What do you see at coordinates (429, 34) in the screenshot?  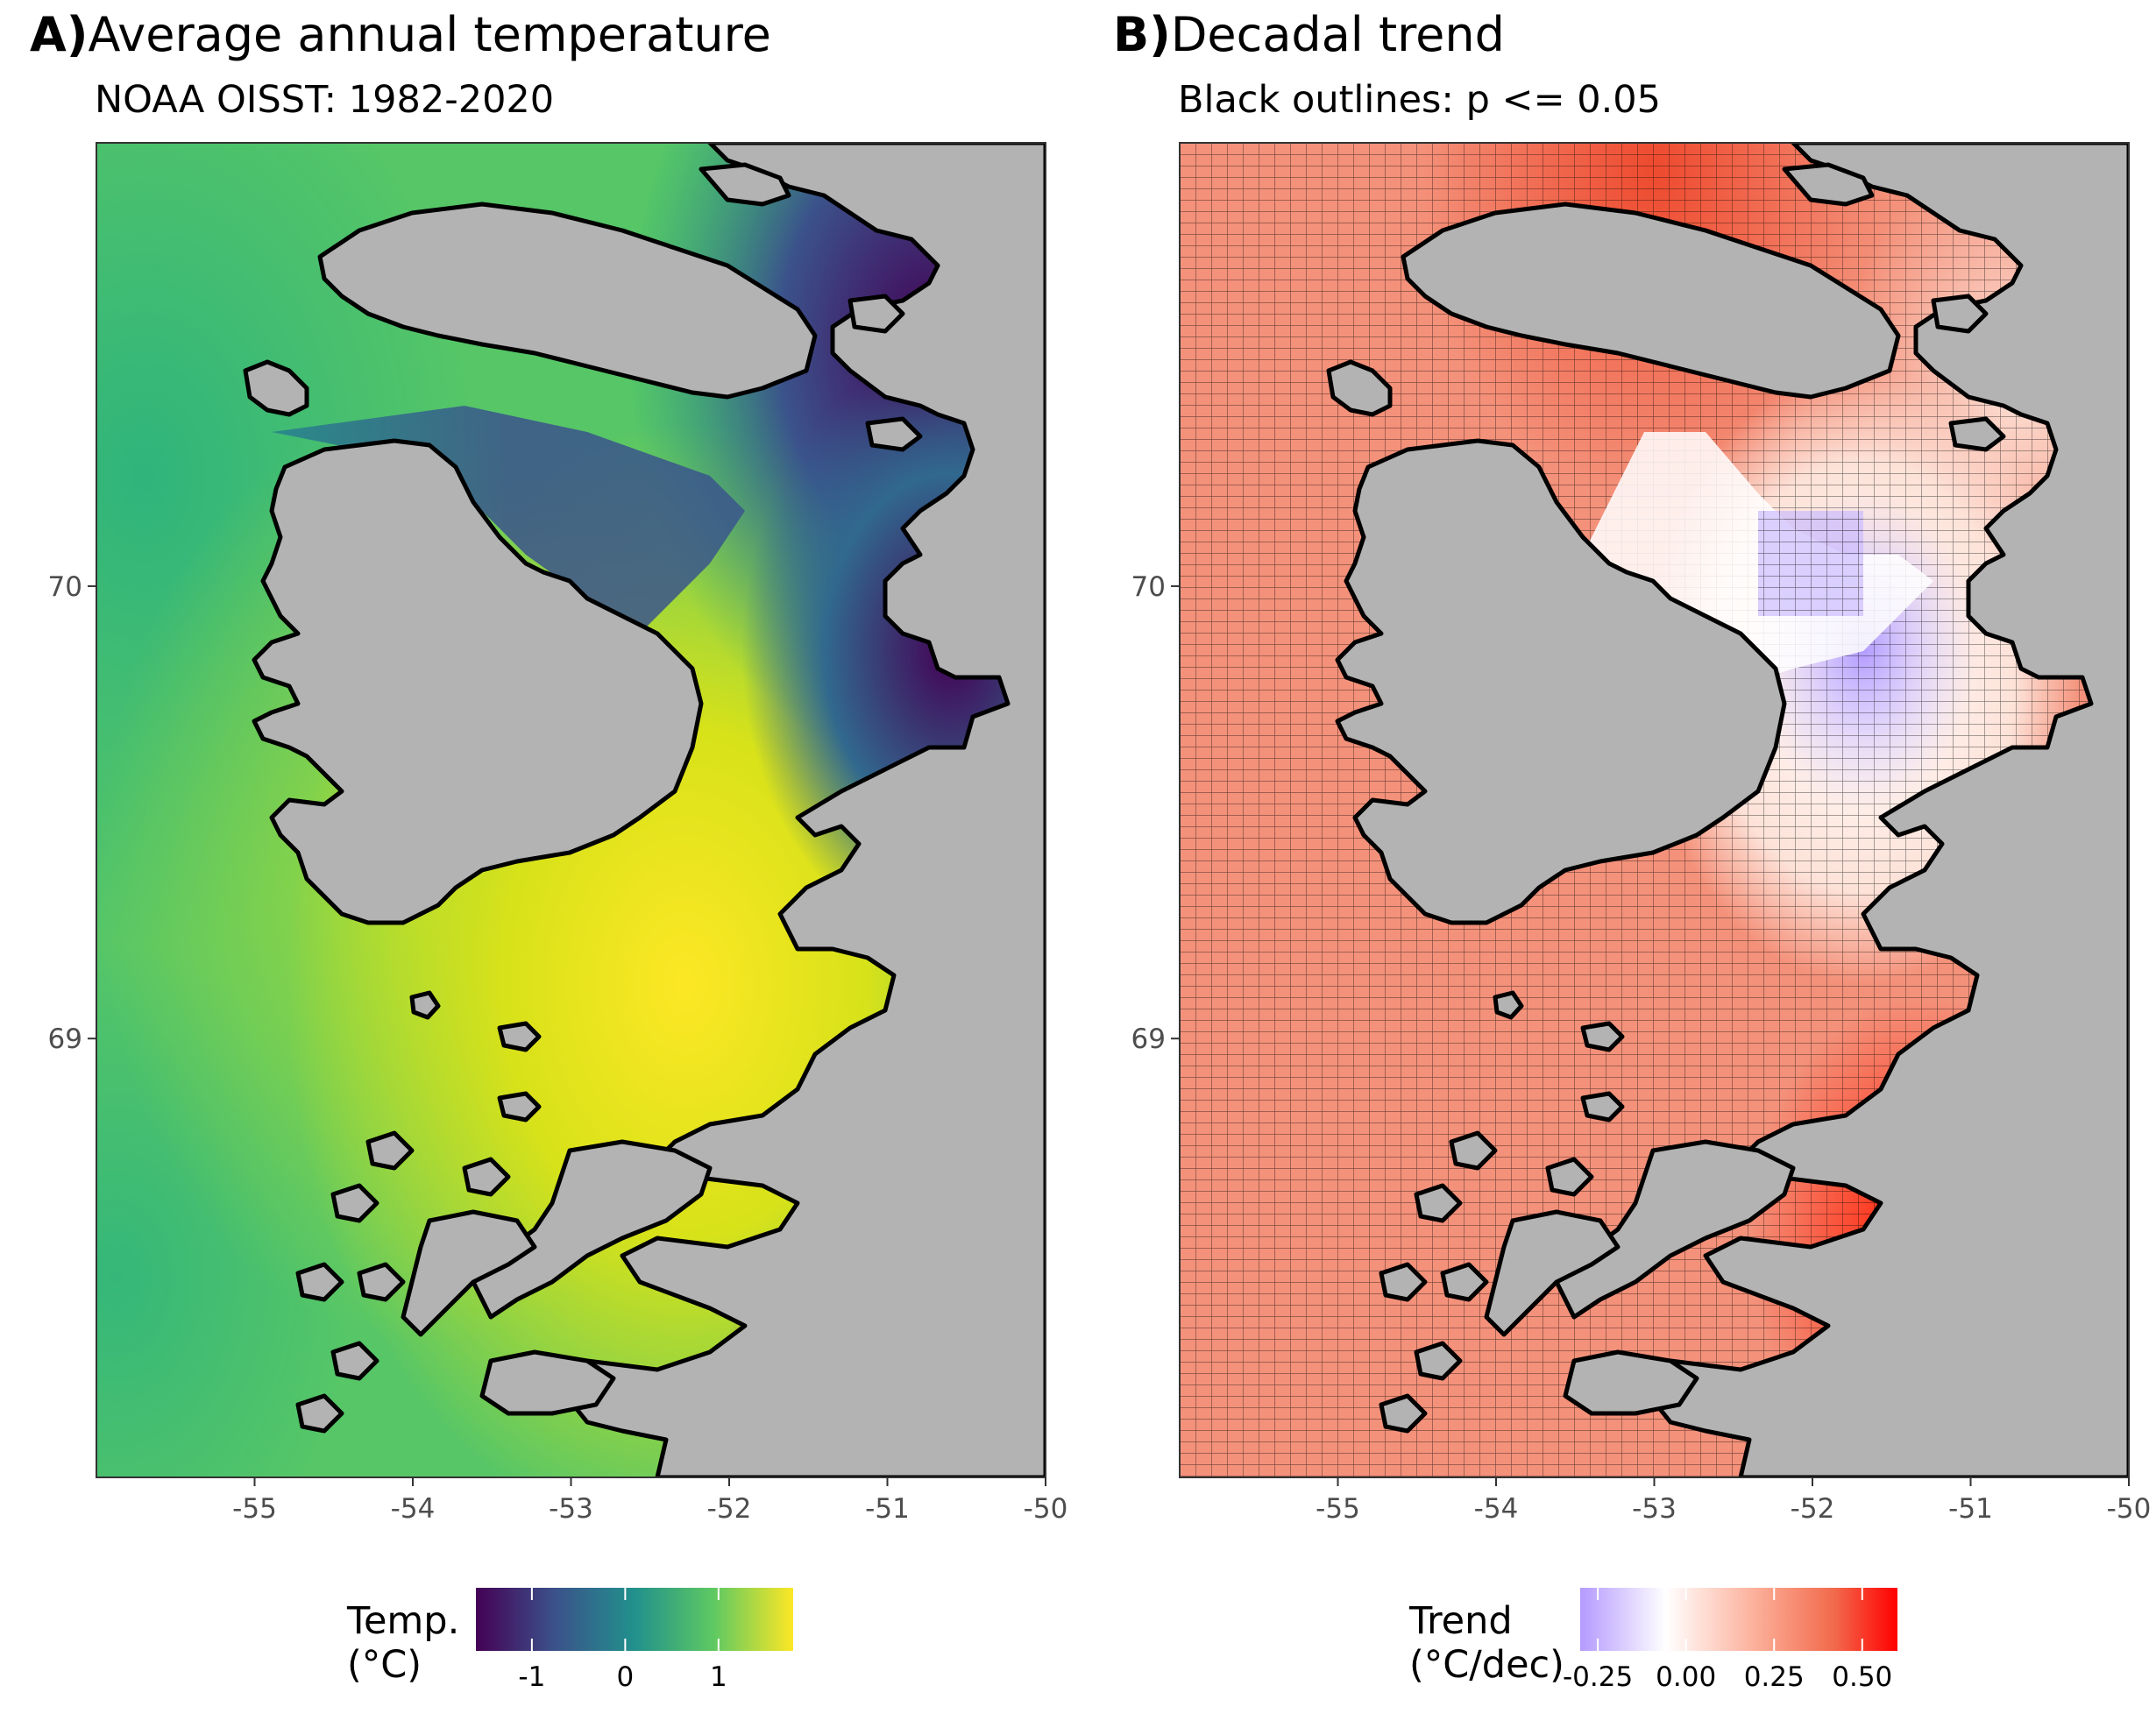 I see `panel-a-title: Average annual temperature` at bounding box center [429, 34].